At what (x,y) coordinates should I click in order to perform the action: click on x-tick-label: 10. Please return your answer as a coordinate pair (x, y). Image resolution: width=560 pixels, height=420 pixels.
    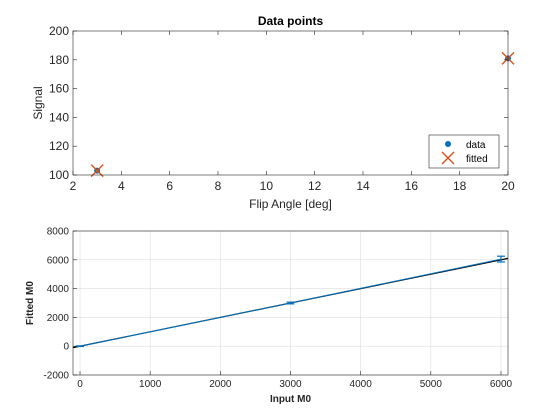
    Looking at the image, I should click on (267, 186).